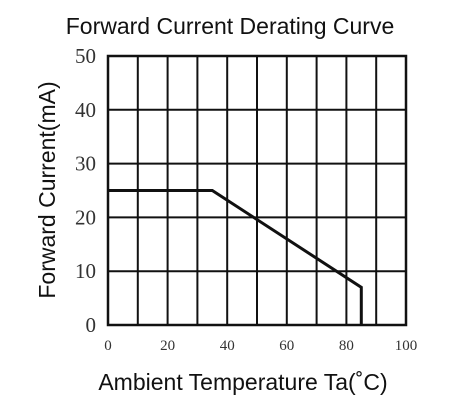 This screenshot has width=454, height=399. What do you see at coordinates (85, 56) in the screenshot?
I see `y-tick-label: 50` at bounding box center [85, 56].